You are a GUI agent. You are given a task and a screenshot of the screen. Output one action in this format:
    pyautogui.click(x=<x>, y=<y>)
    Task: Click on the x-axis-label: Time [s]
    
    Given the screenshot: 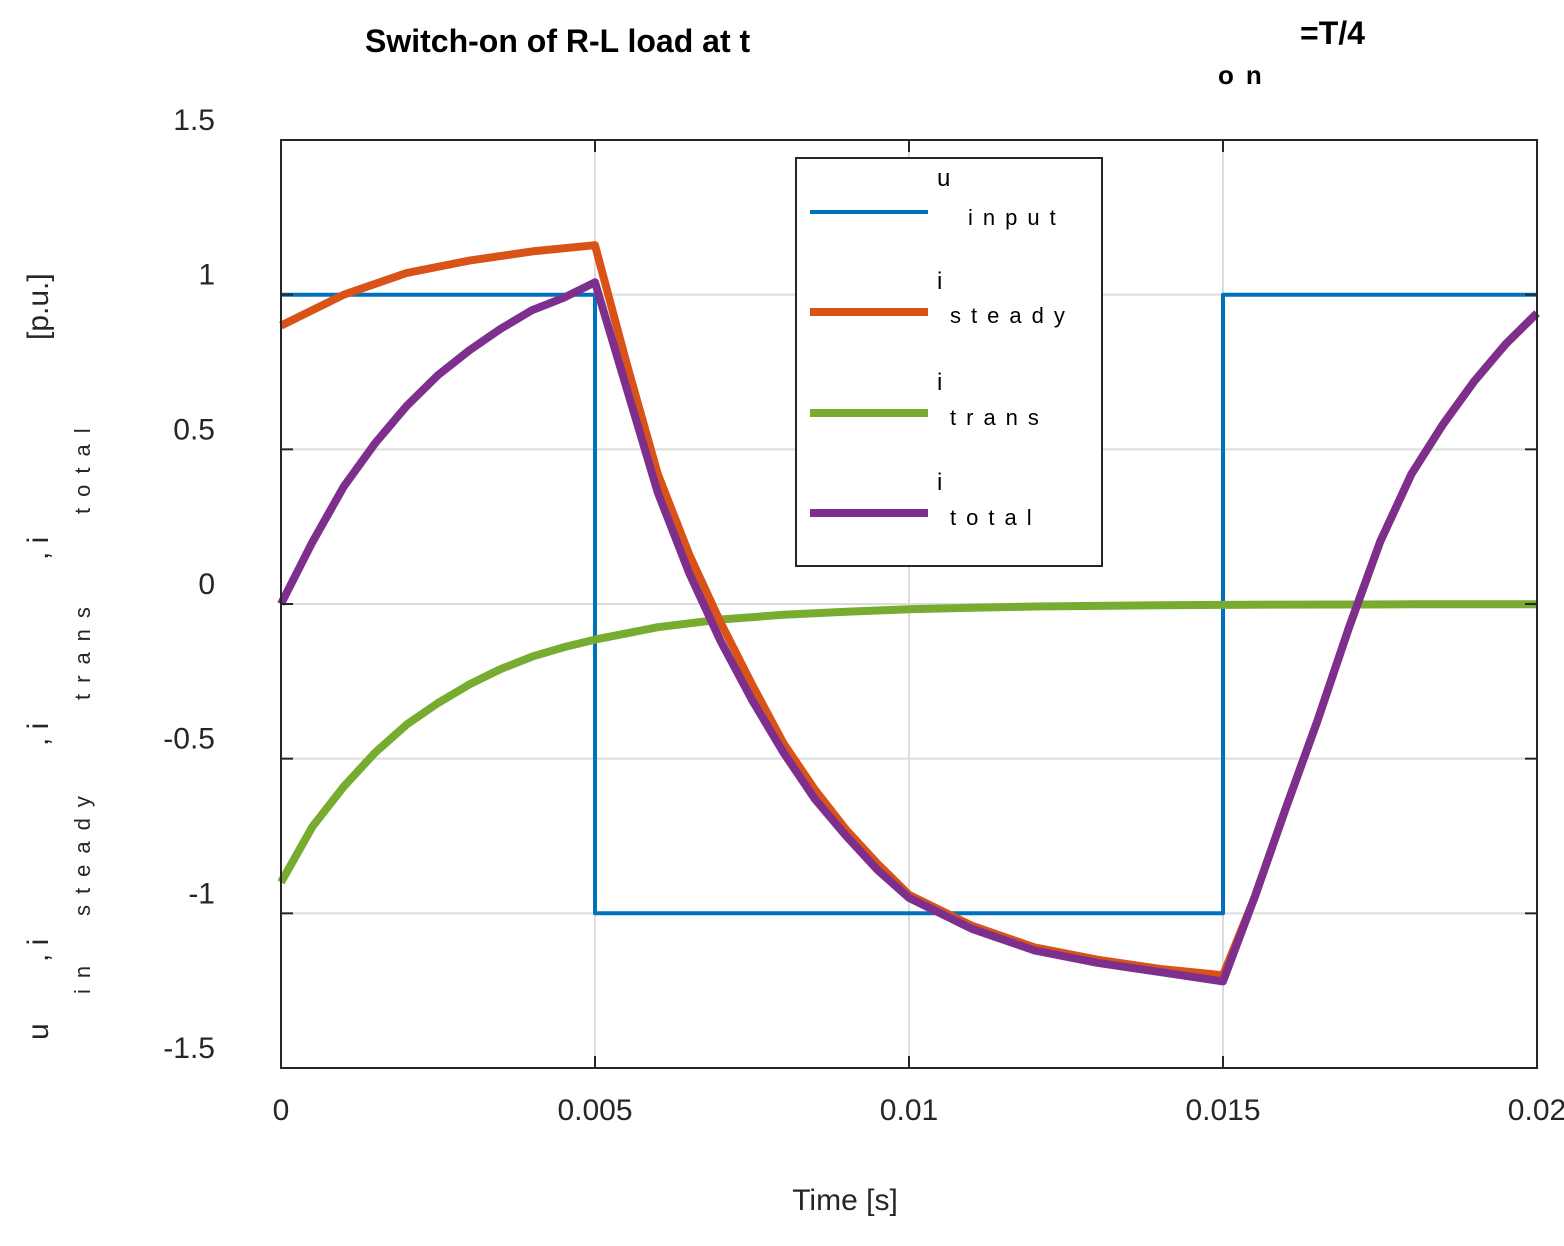 What is the action you would take?
    pyautogui.click(x=845, y=1200)
    